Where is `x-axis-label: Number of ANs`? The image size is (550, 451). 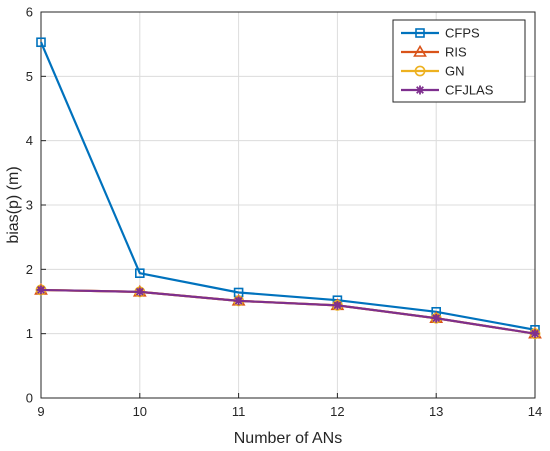
x-axis-label: Number of ANs is located at coordinates (288, 438).